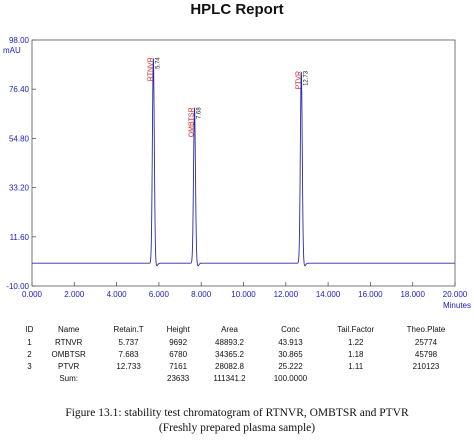 This screenshot has height=442, width=474. What do you see at coordinates (328, 294) in the screenshot?
I see `x-tick-label: 14.000` at bounding box center [328, 294].